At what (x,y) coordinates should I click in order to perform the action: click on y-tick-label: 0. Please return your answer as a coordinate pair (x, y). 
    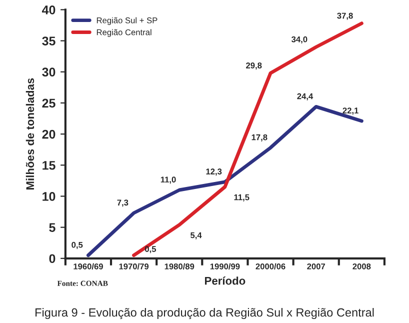
    Looking at the image, I should click on (52, 259).